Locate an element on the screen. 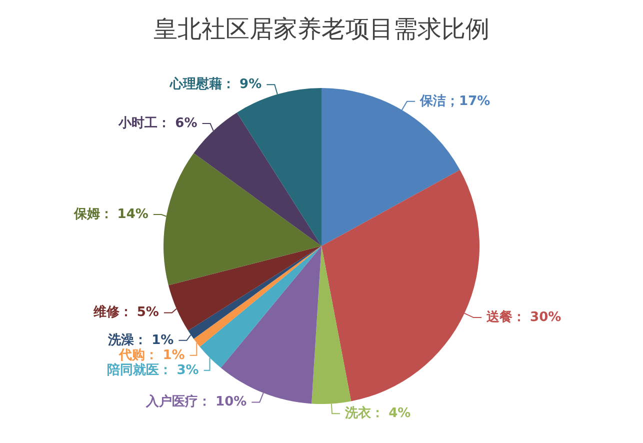 This screenshot has width=643, height=443. slice-label: 小时工： 6% is located at coordinates (158, 124).